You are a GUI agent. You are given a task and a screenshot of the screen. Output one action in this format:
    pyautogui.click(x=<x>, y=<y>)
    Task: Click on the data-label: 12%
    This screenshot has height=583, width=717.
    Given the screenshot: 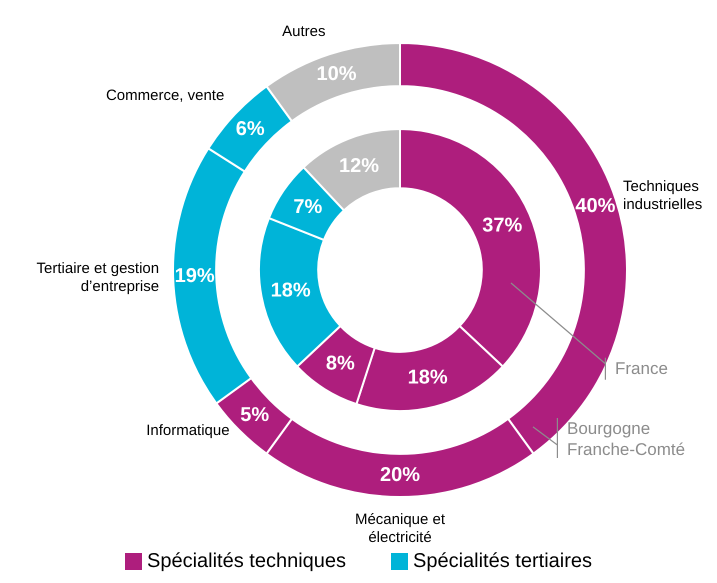 What is the action you would take?
    pyautogui.click(x=359, y=165)
    